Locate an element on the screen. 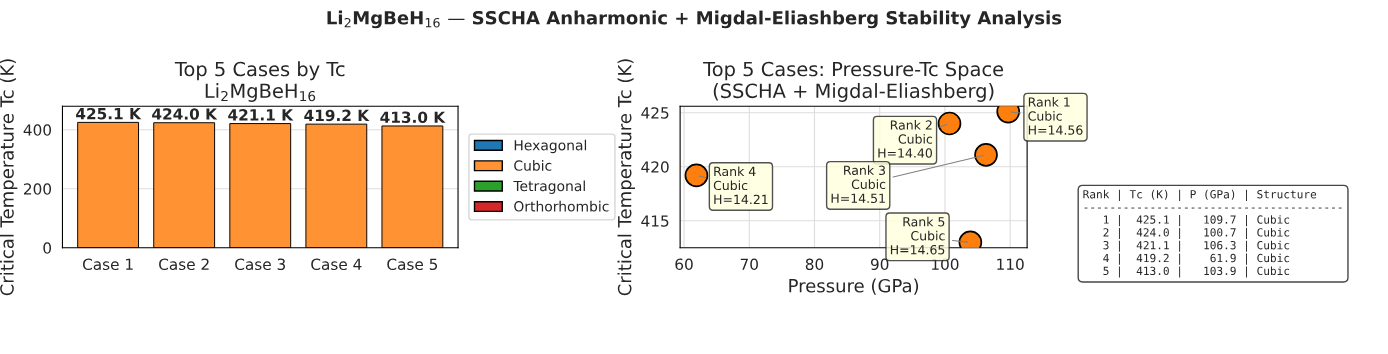 The height and width of the screenshot is (354, 1388). text: Li$_{2}$MgBeH$_{16}$ — SSCHA Anharmonic + Migdal-Eliashberg Stability Analysis is located at coordinates (694, 19).